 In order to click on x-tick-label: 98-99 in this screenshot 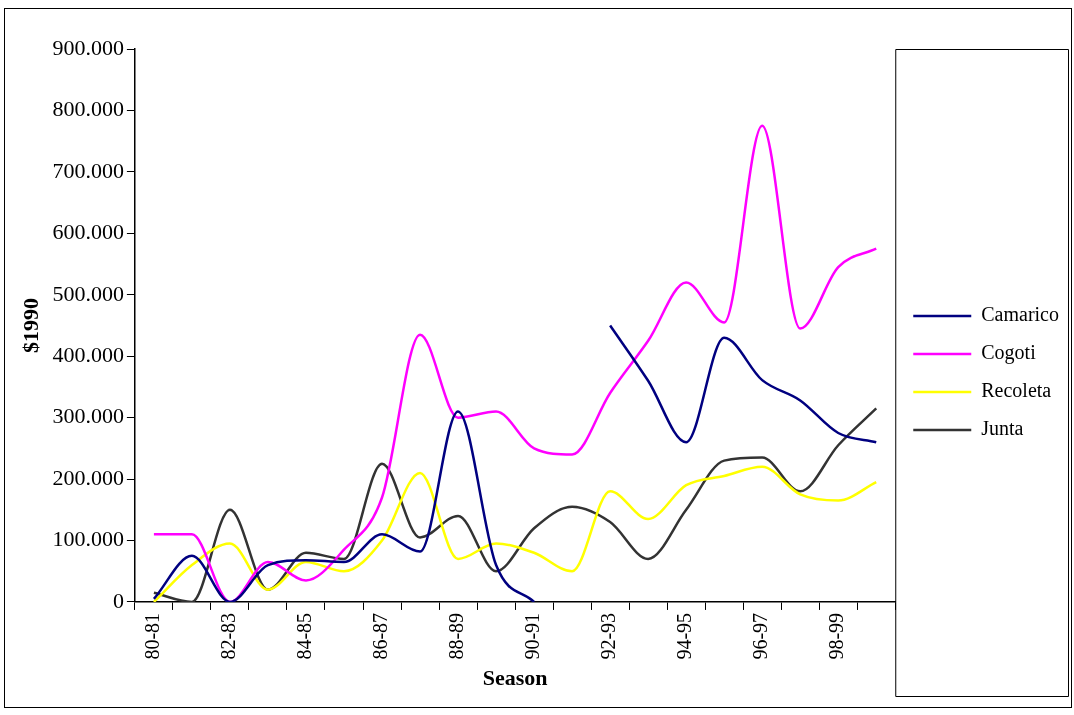, I will do `click(836, 636)`.